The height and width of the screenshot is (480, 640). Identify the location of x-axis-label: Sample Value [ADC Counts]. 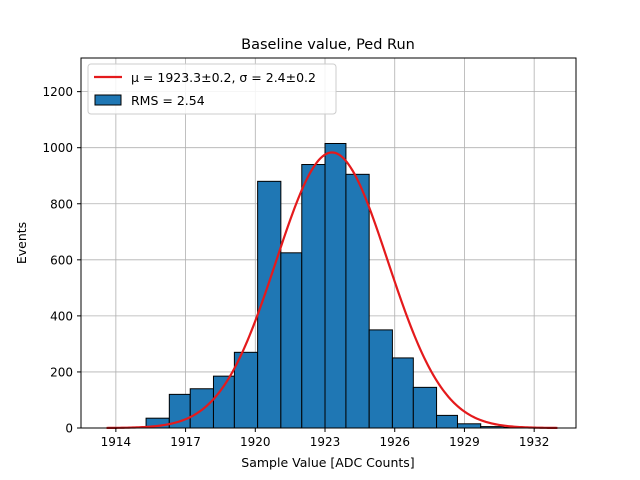
(327, 462).